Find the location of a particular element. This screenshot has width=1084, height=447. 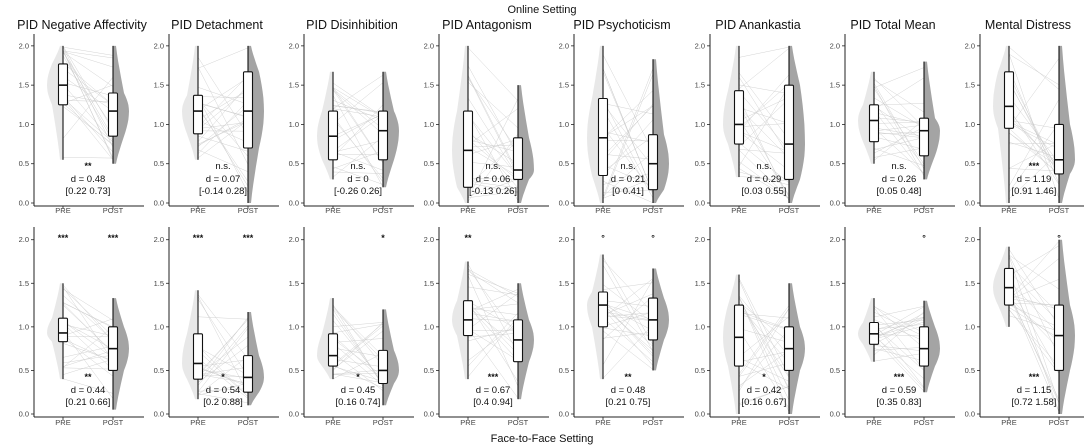

significance-label: n.s. is located at coordinates (222, 166).